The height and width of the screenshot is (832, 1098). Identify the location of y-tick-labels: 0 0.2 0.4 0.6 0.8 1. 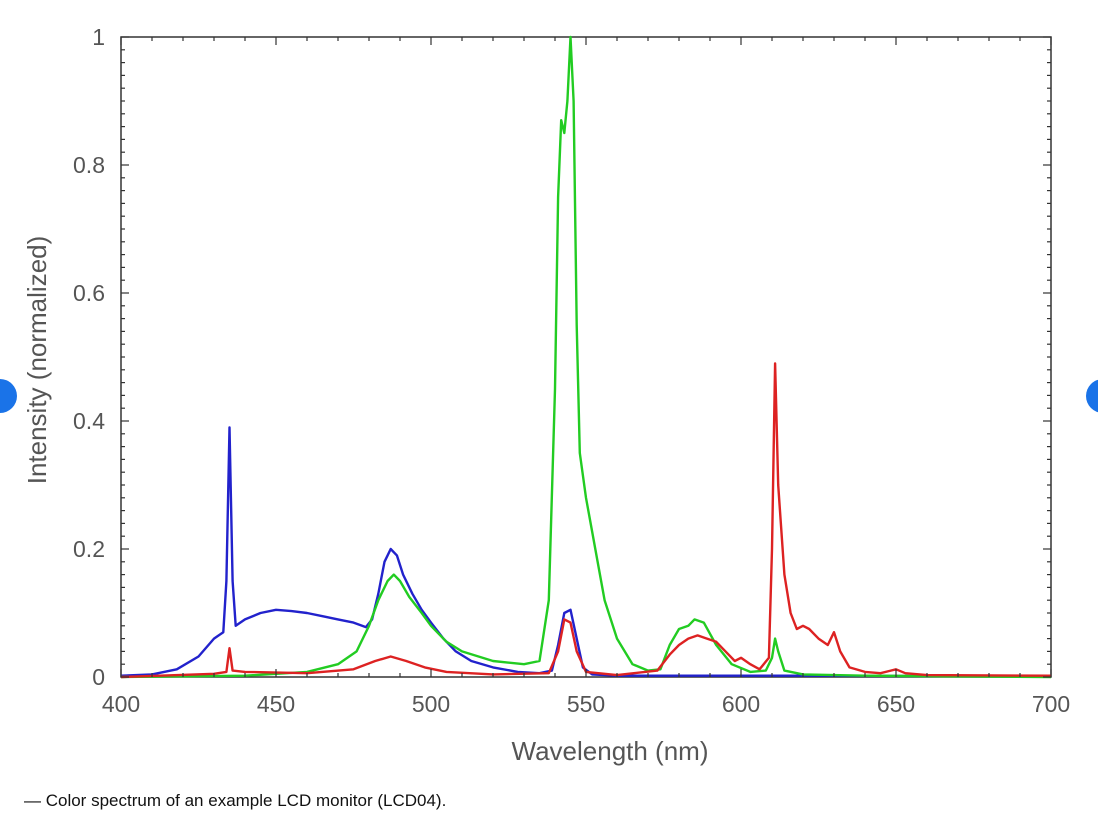
(89, 357).